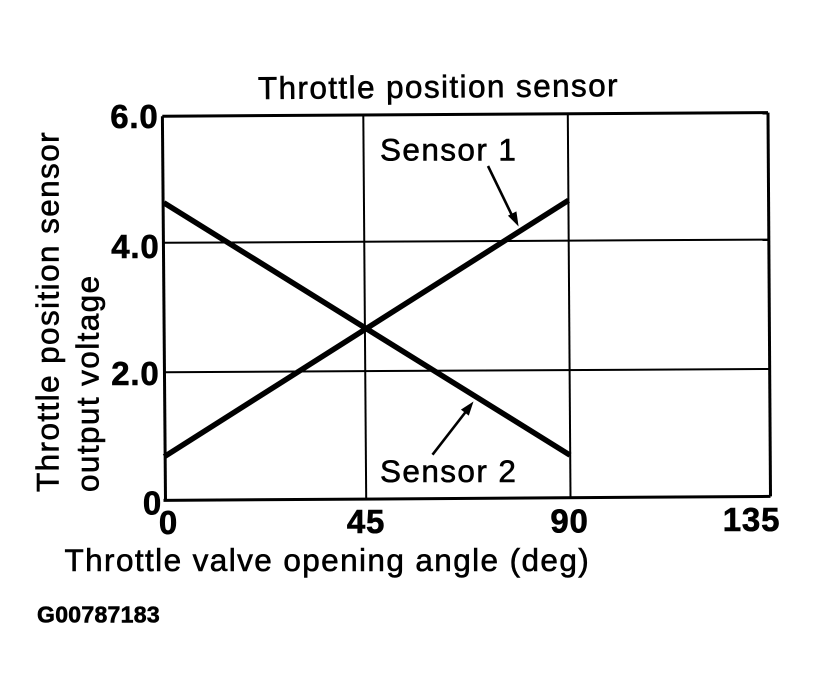 The width and height of the screenshot is (815, 699). What do you see at coordinates (448, 150) in the screenshot?
I see `svg-text: Sensor 1` at bounding box center [448, 150].